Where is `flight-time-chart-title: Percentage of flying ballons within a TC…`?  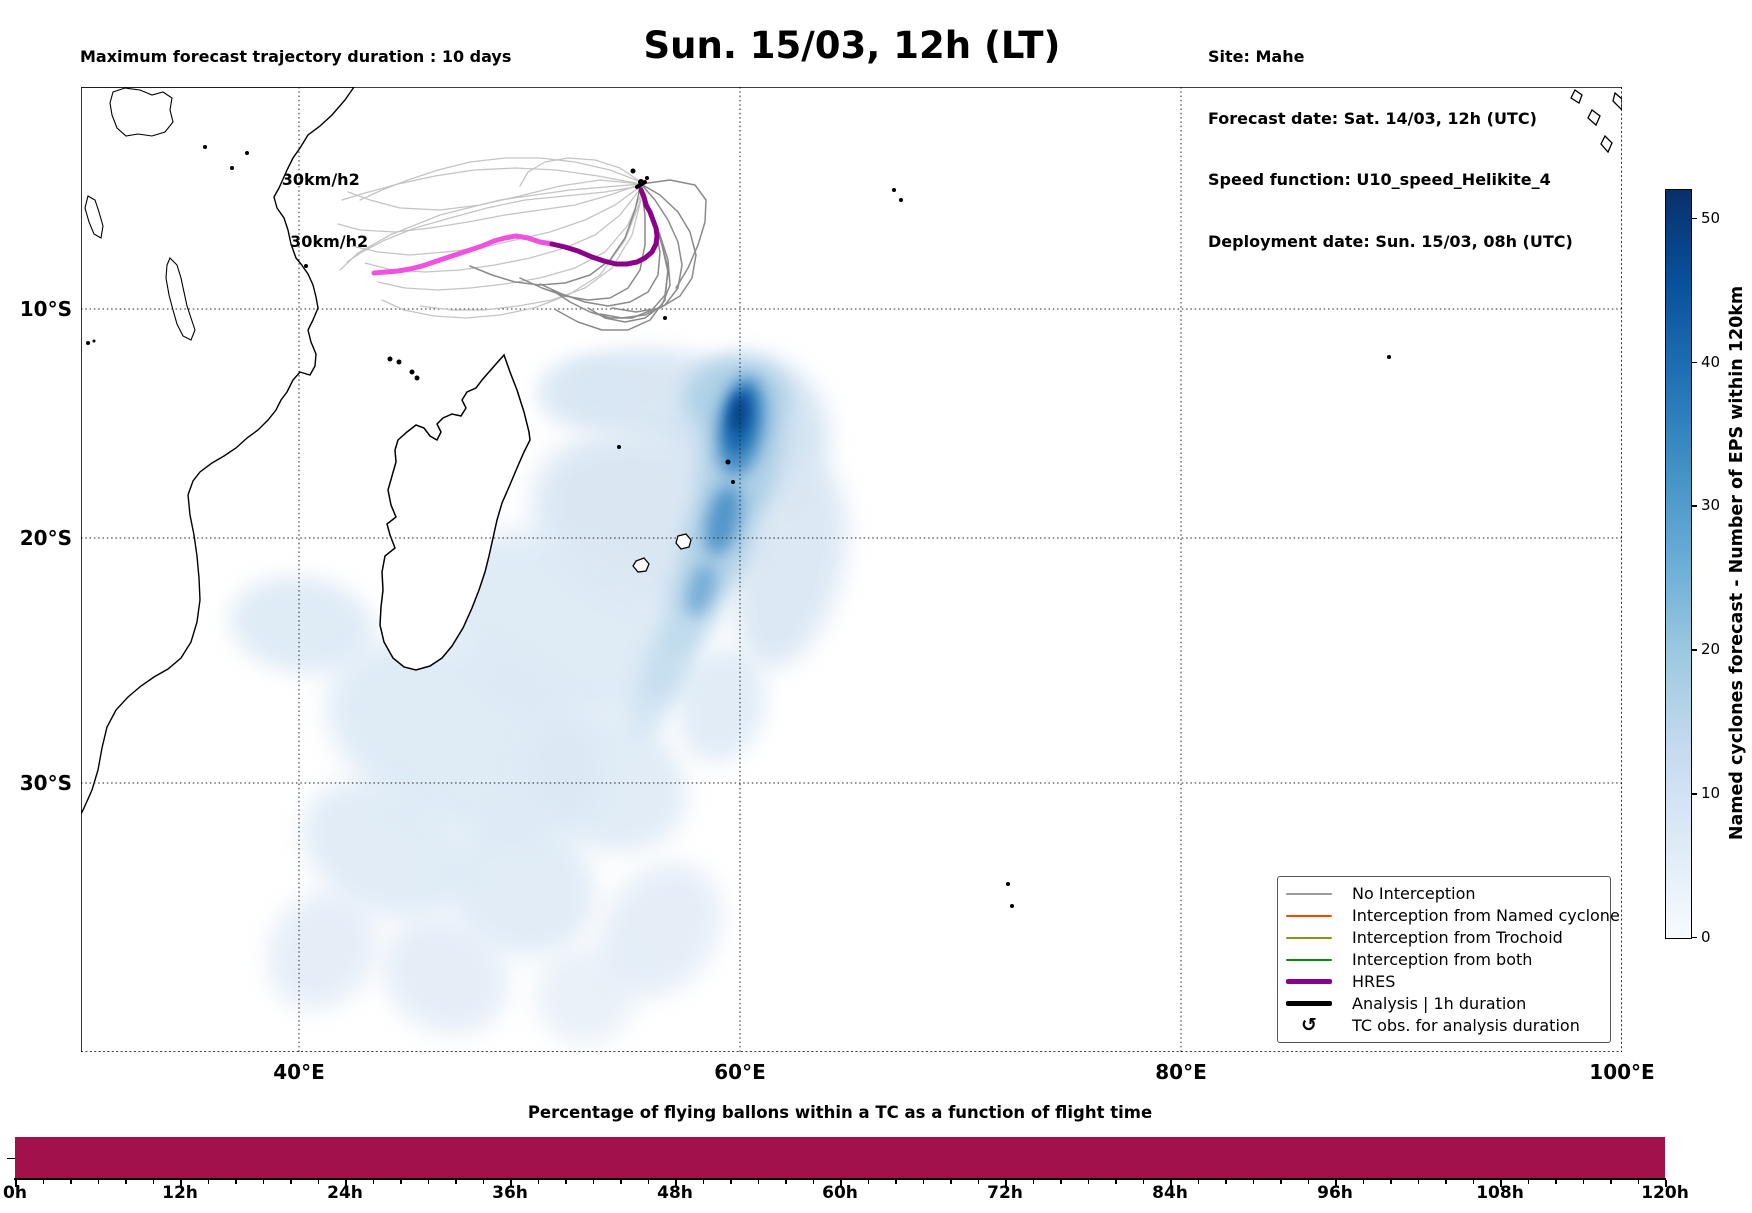 flight-time-chart-title: Percentage of flying ballons within a TC… is located at coordinates (840, 1112).